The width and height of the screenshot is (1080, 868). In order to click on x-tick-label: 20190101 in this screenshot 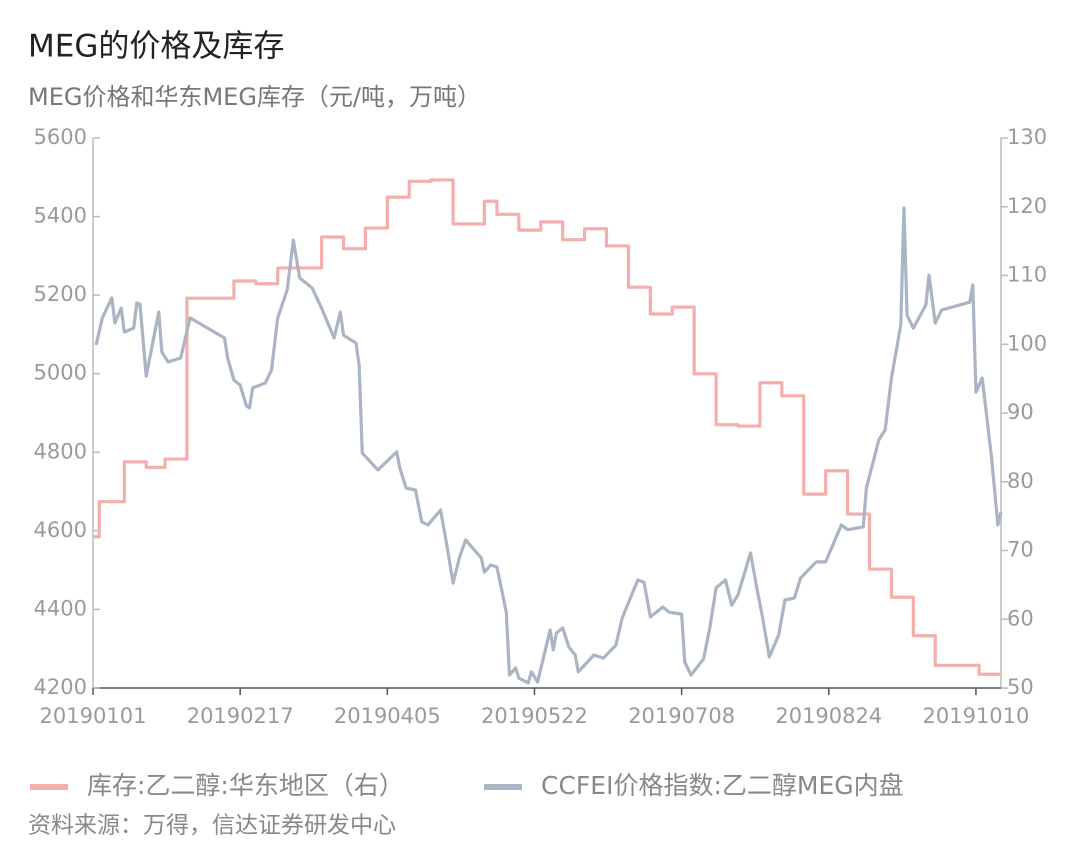, I will do `click(93, 716)`.